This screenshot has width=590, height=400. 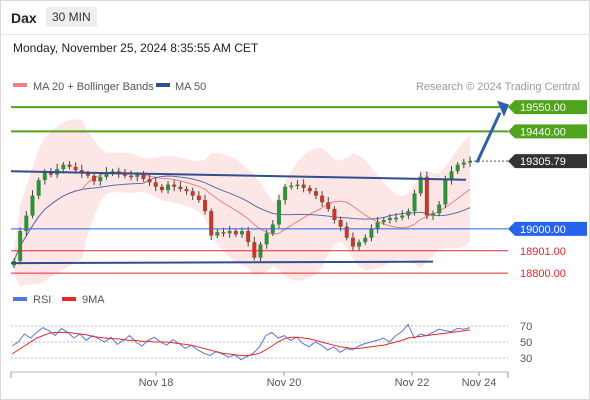 I want to click on rsi-plot: 70 50 30, so click(x=271, y=343).